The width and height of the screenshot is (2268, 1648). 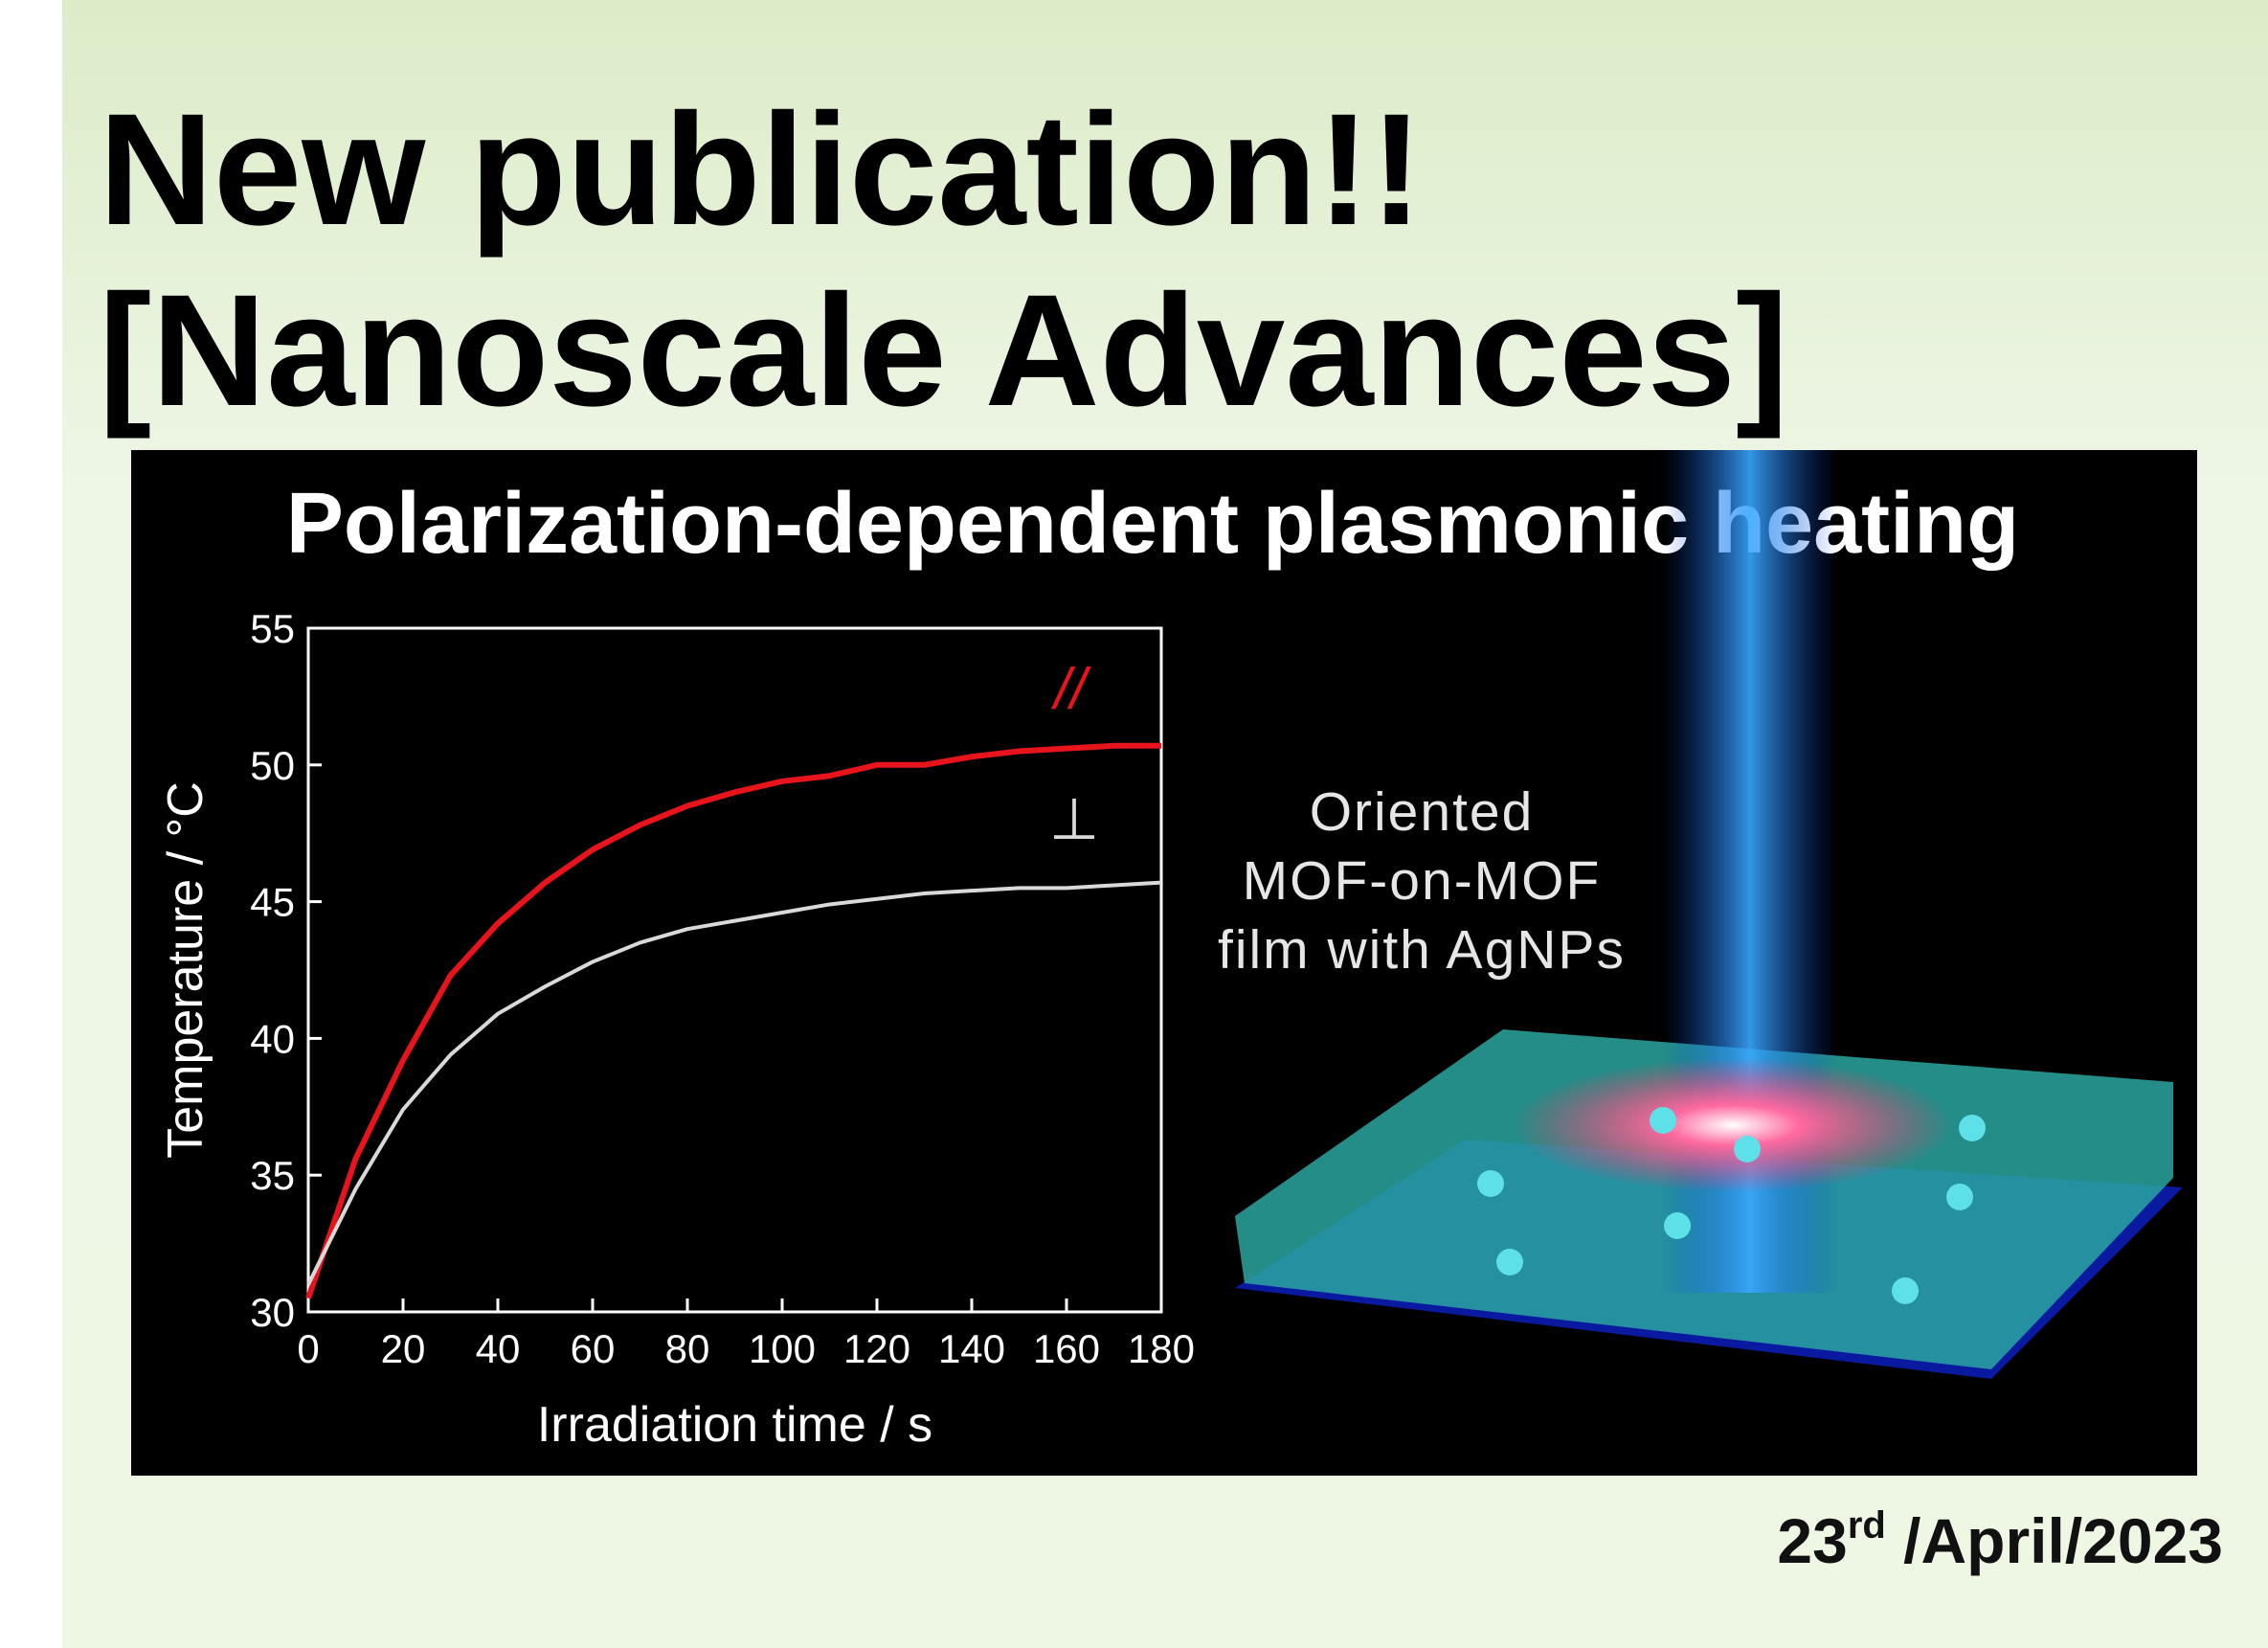 I want to click on y-tick-label: 30, so click(x=272, y=1312).